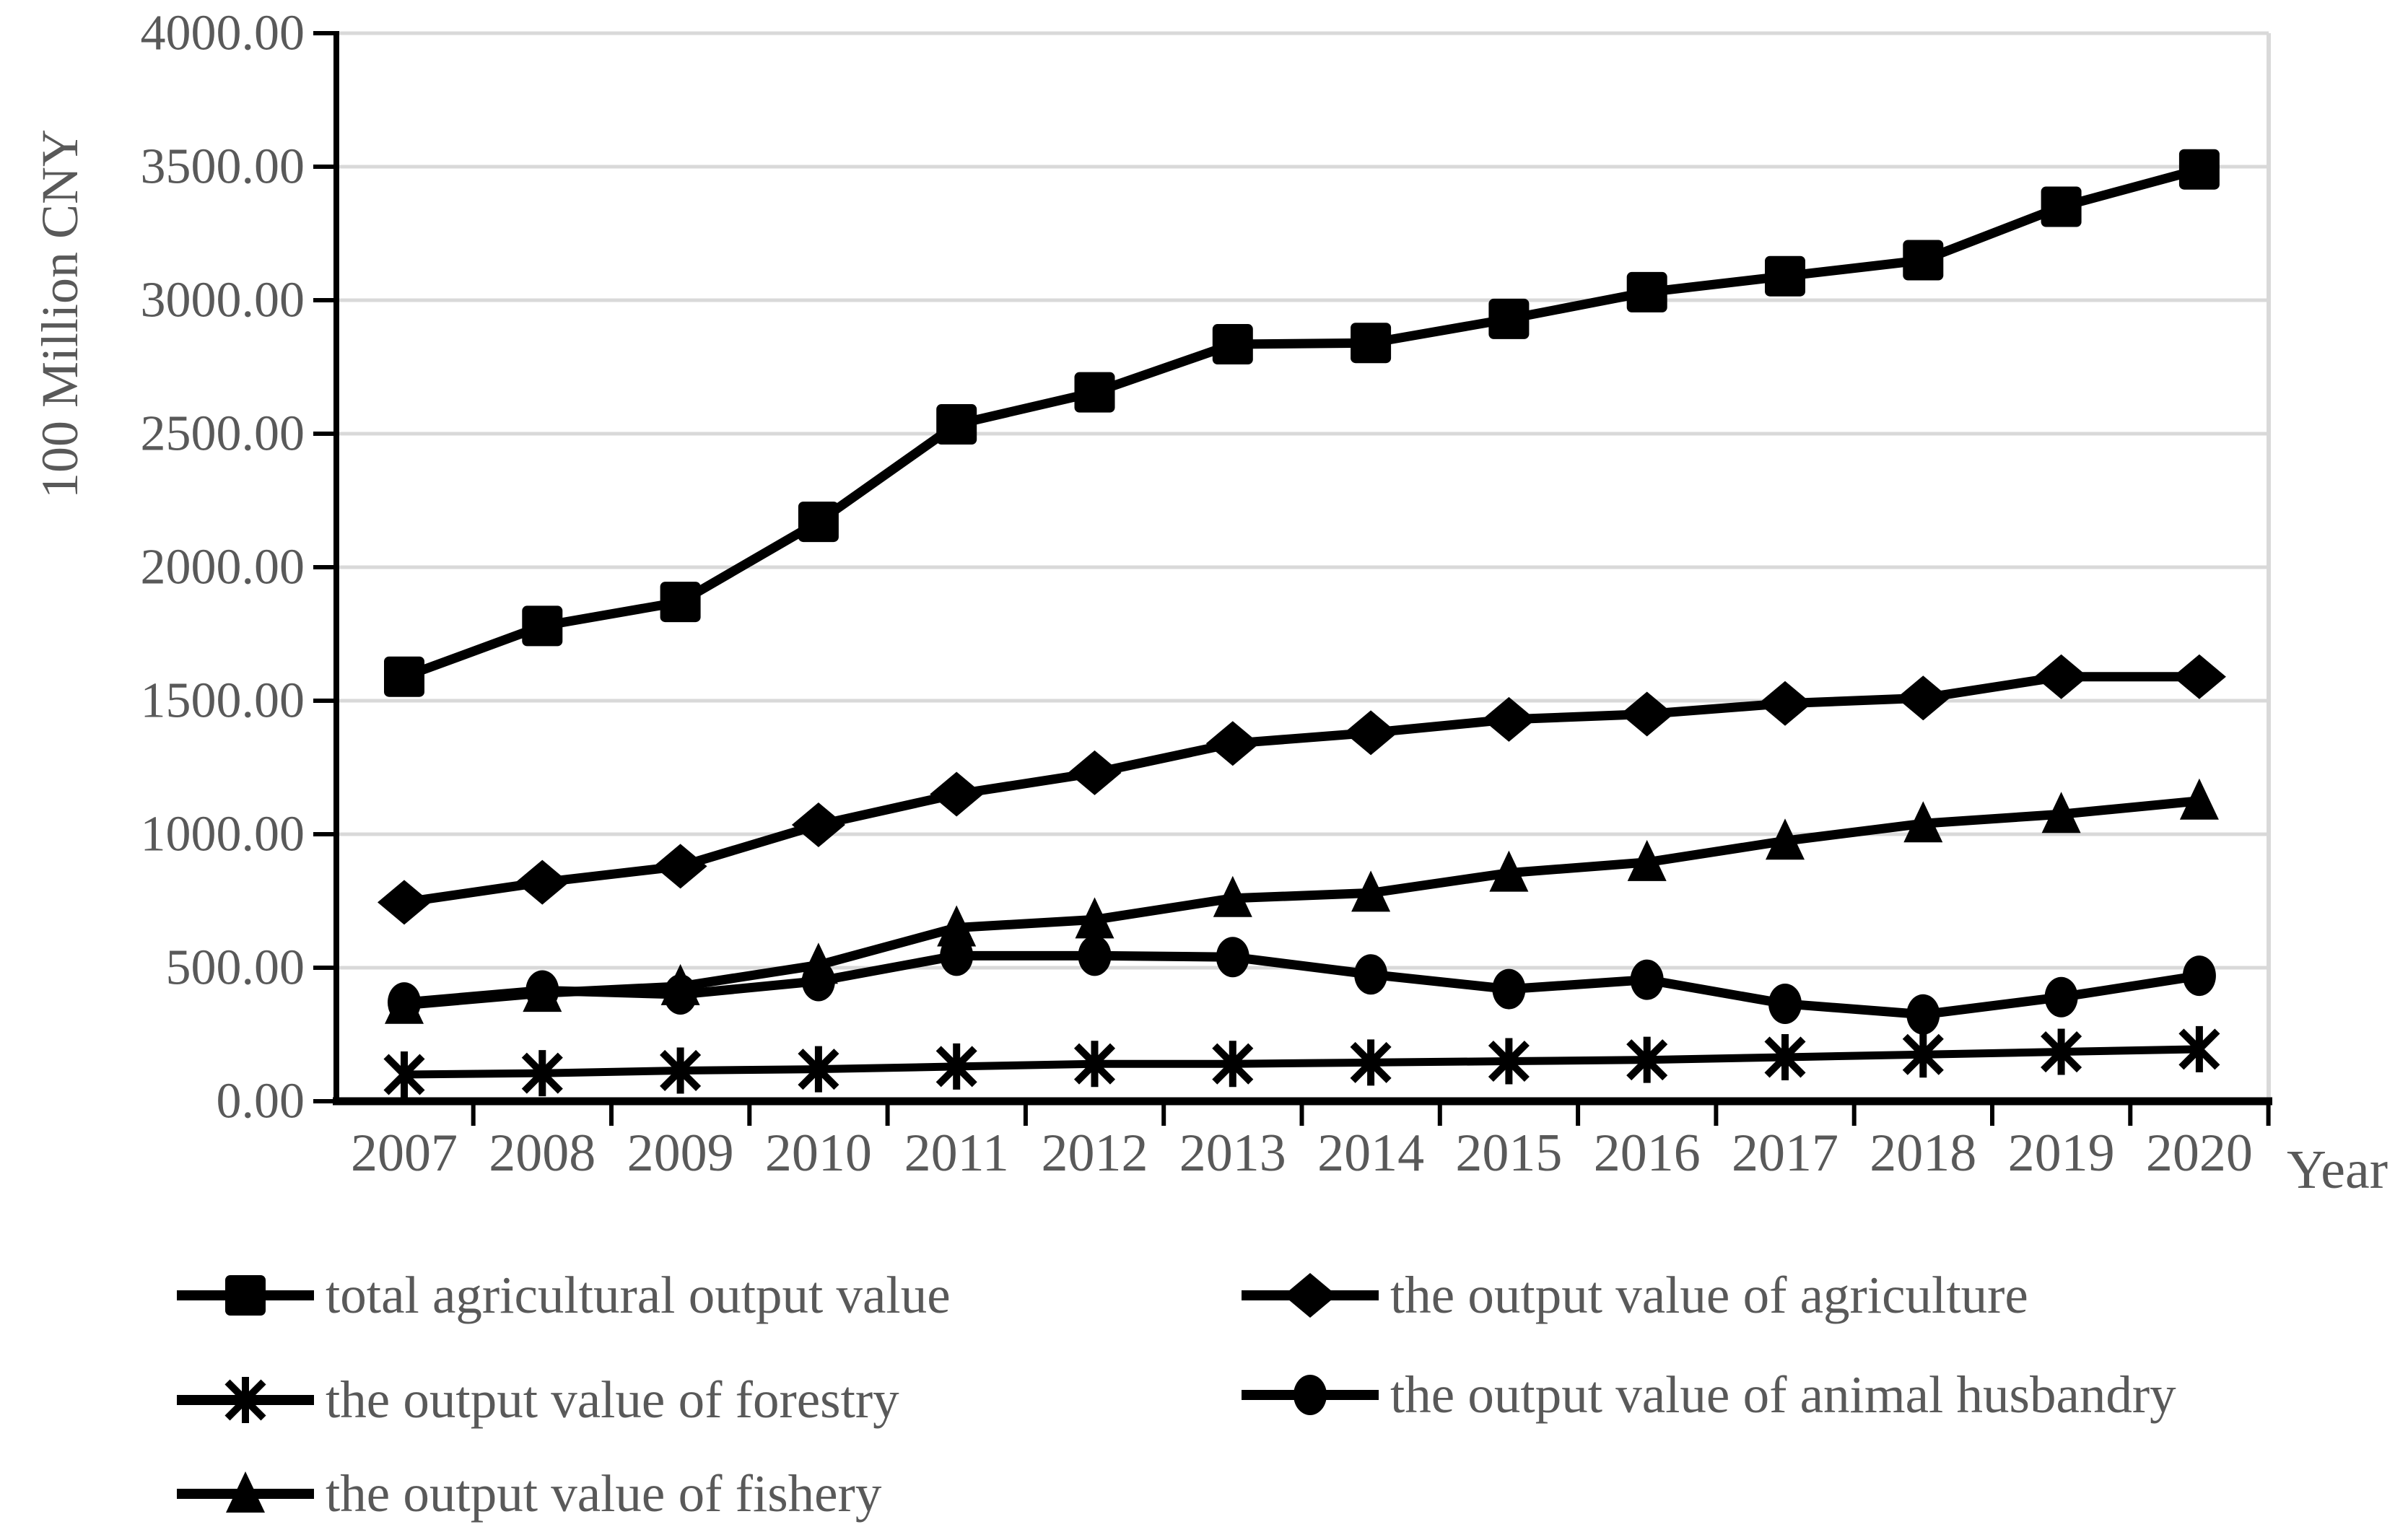 The width and height of the screenshot is (2408, 1540). What do you see at coordinates (223, 167) in the screenshot?
I see `y-tick-label: 3500.00` at bounding box center [223, 167].